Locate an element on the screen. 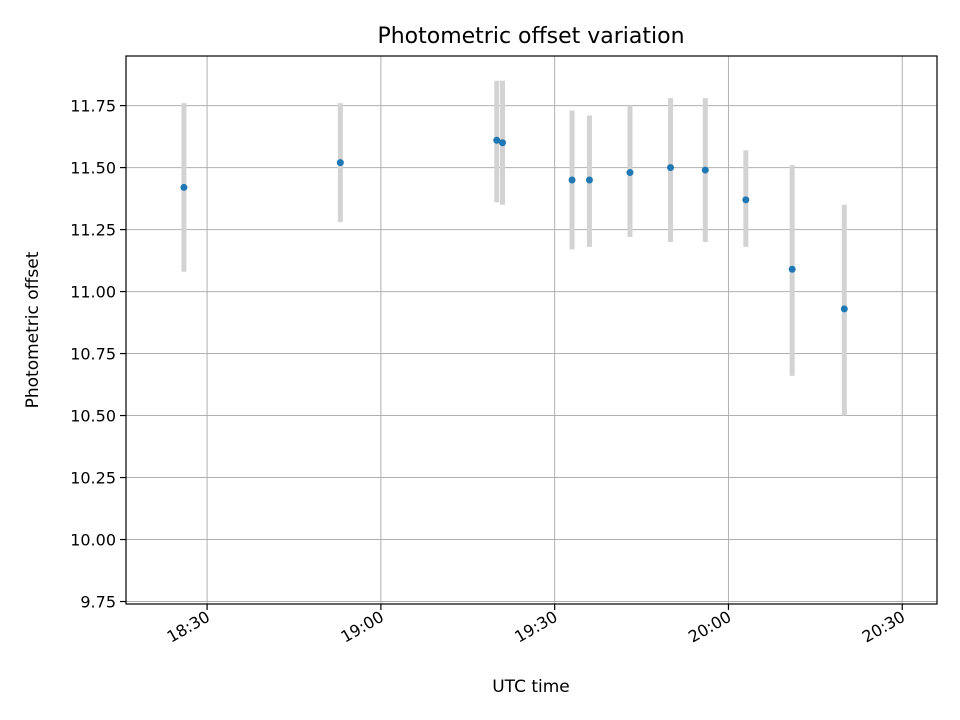 This screenshot has width=960, height=720. y-tick-label: 11.25 is located at coordinates (93, 230).